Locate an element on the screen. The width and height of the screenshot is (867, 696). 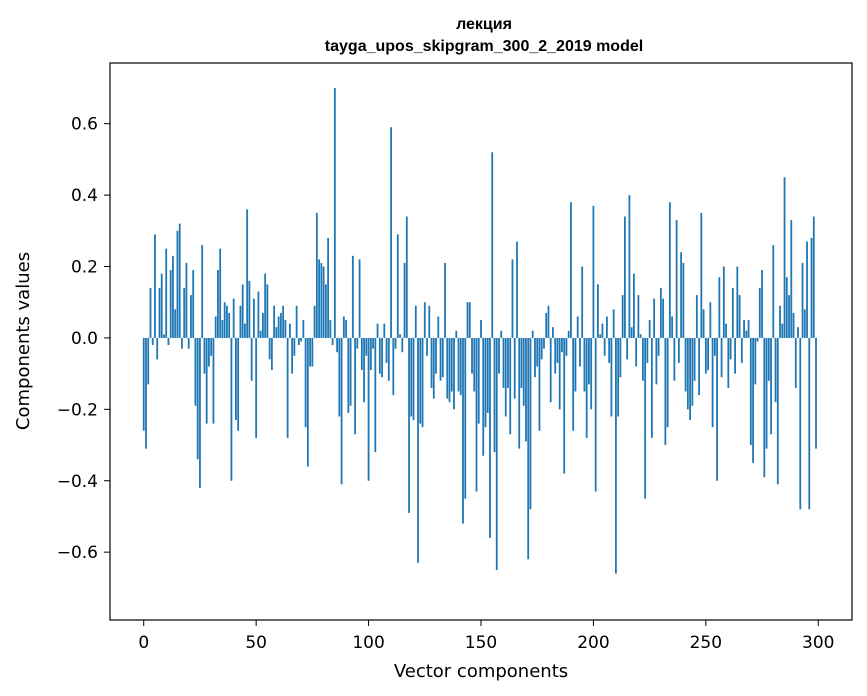
x-tick-label: 0 is located at coordinates (143, 643).